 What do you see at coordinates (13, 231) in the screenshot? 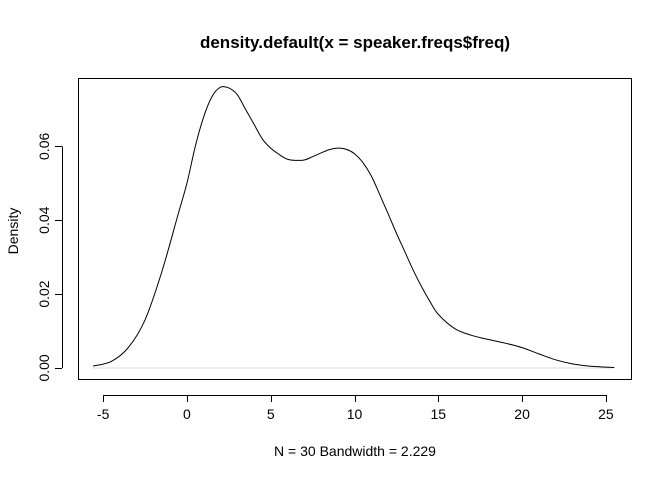
I see `y-axis-label: Density` at bounding box center [13, 231].